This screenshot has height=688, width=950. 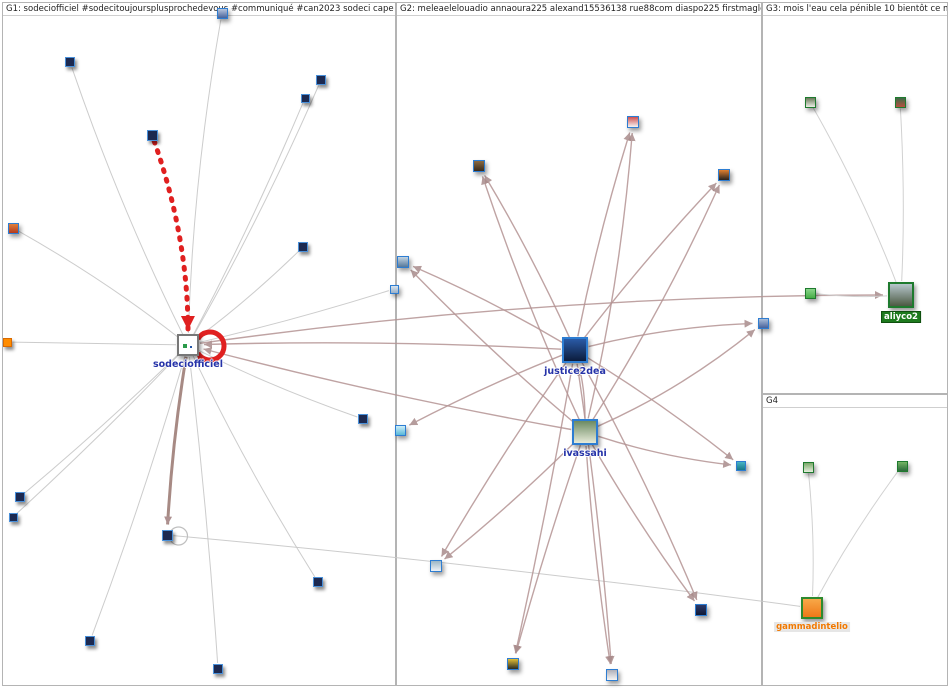 I want to click on graph-node-n26, so click(x=513, y=664).